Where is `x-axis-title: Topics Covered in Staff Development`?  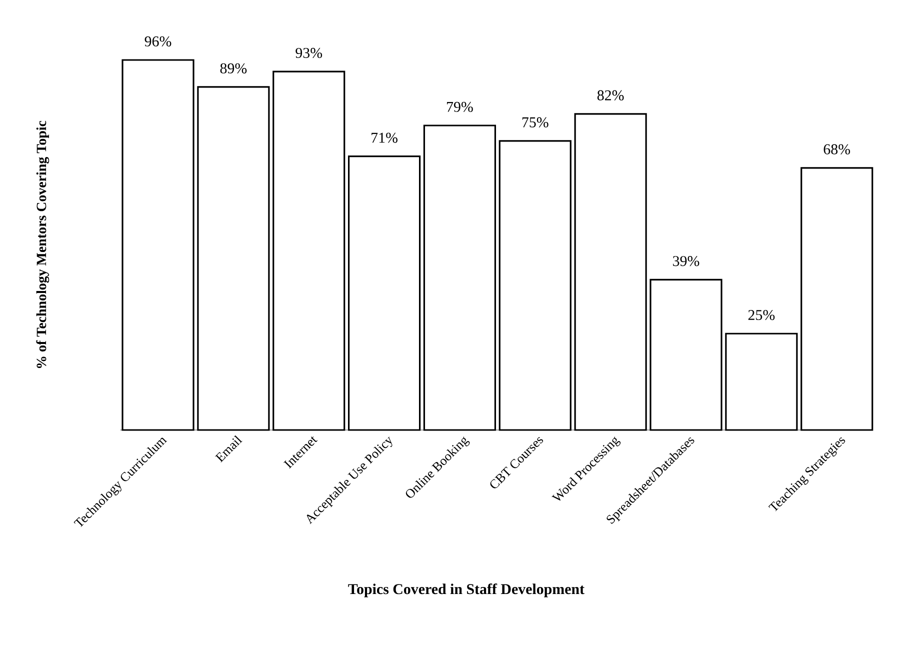 x-axis-title: Topics Covered in Staff Development is located at coordinates (466, 591).